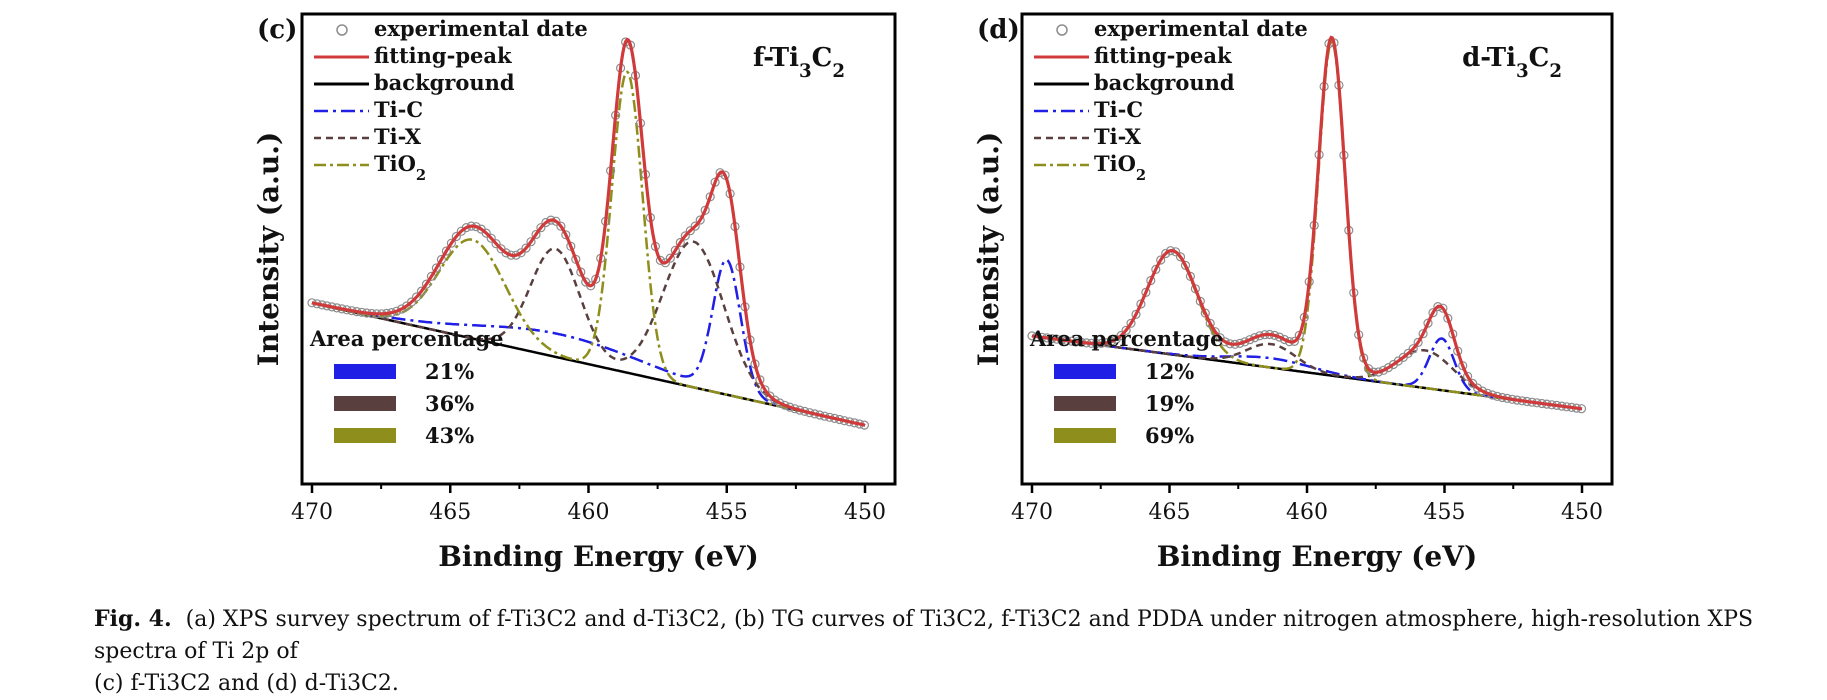  Describe the element at coordinates (450, 512) in the screenshot. I see `x-tick-label: 465` at that location.